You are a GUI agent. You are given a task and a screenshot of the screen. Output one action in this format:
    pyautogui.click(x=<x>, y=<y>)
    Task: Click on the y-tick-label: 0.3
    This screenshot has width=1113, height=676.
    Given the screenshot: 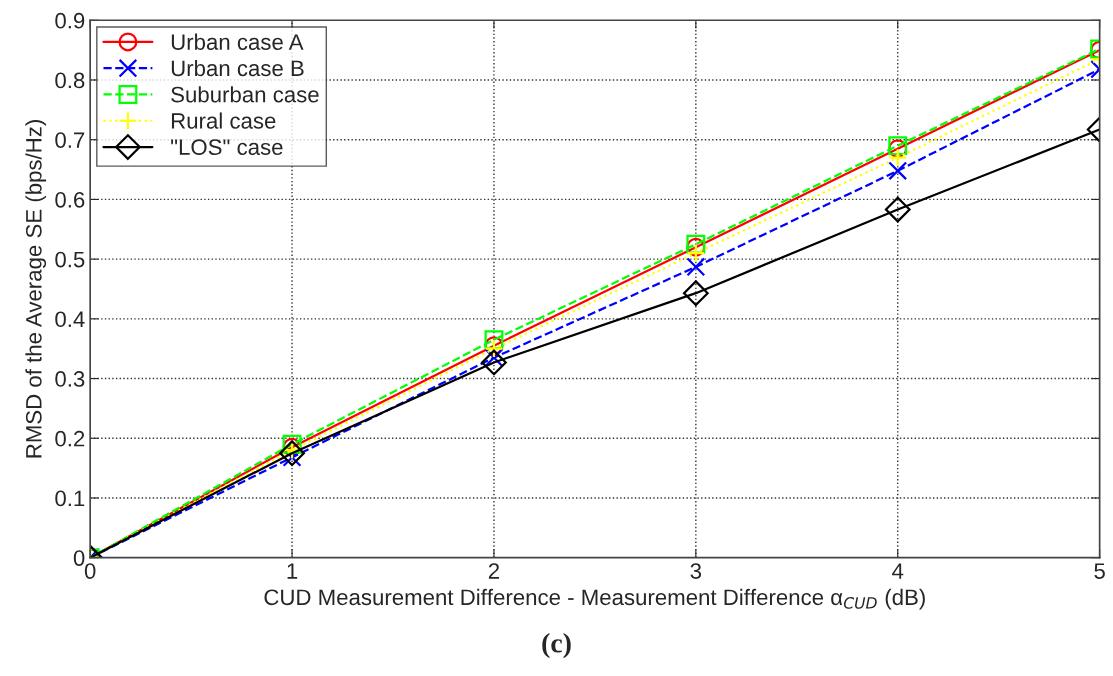 What is the action you would take?
    pyautogui.click(x=70, y=379)
    